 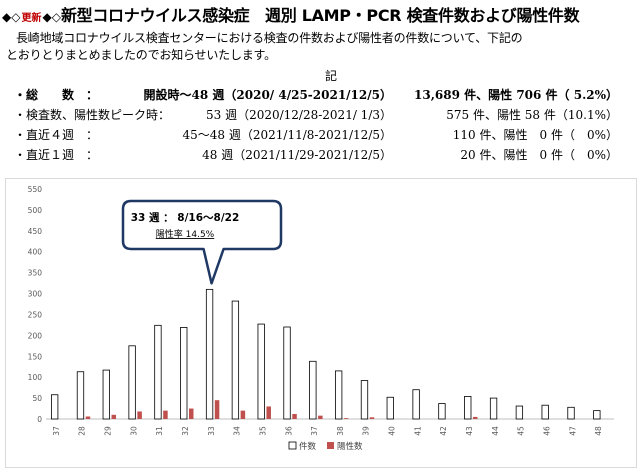 I want to click on y-tick-label: 50, so click(x=37, y=398).